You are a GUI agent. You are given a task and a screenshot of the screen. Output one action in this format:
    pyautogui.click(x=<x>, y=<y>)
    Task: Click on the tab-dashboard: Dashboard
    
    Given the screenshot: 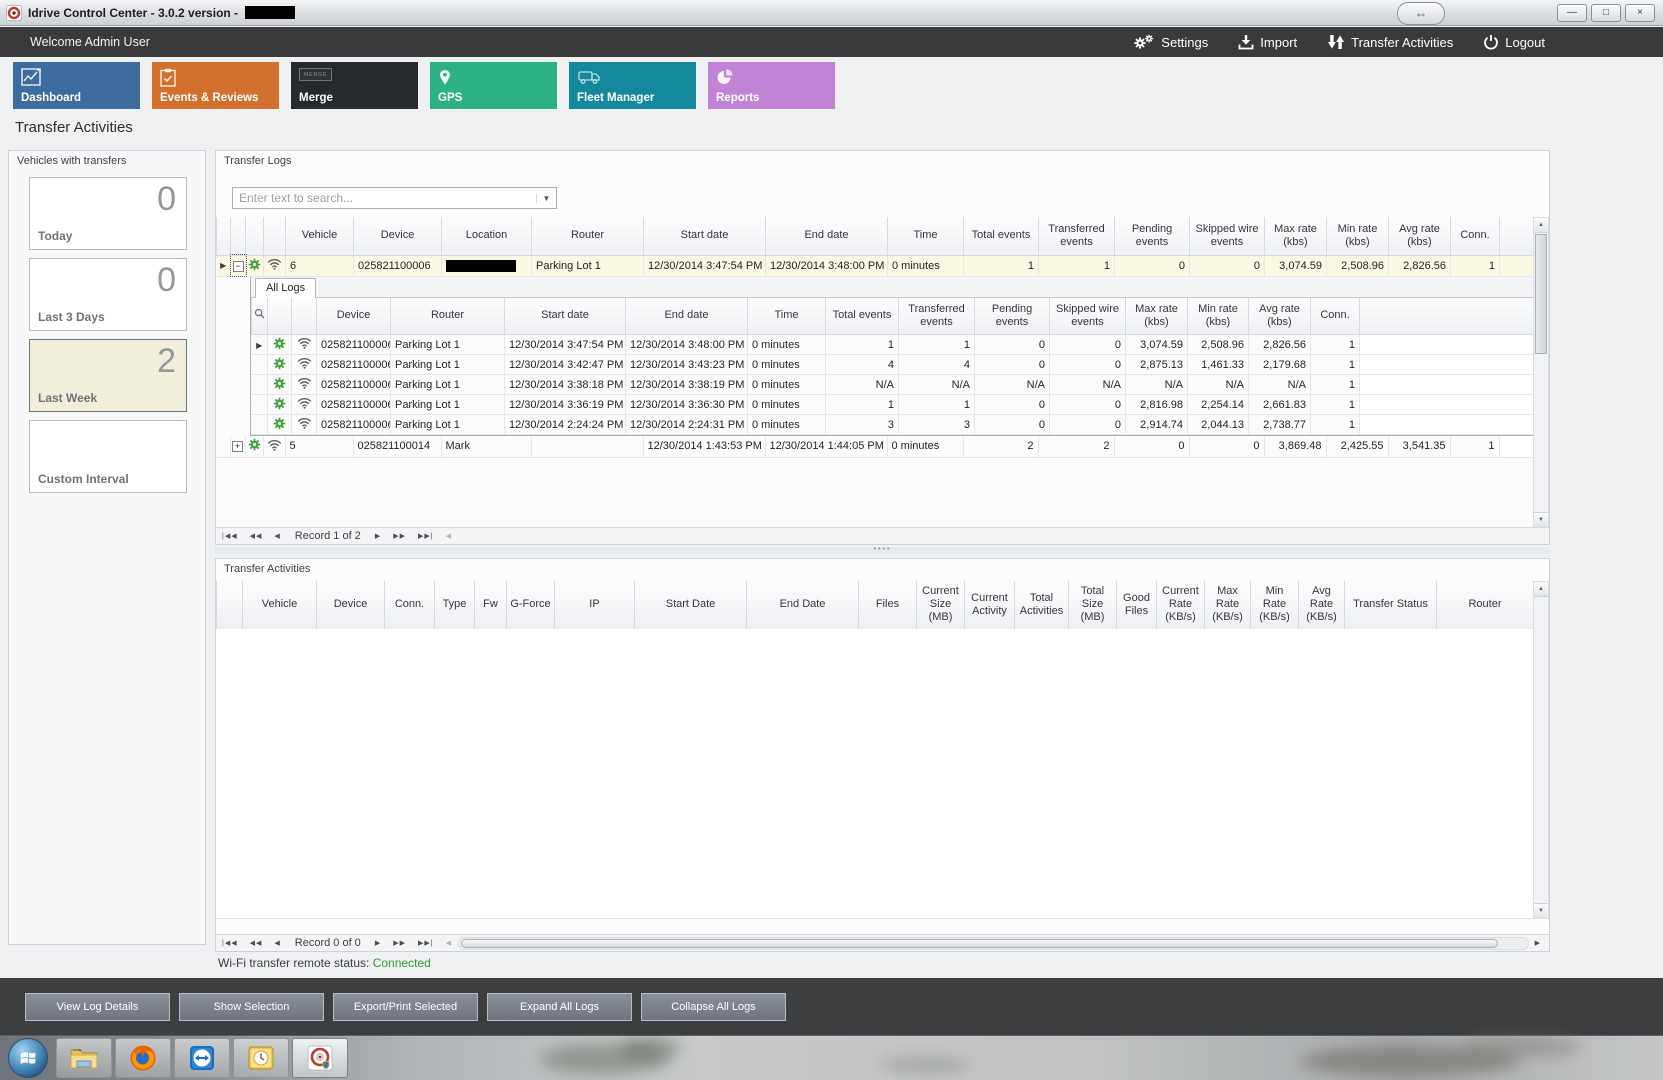 What is the action you would take?
    pyautogui.click(x=76, y=85)
    